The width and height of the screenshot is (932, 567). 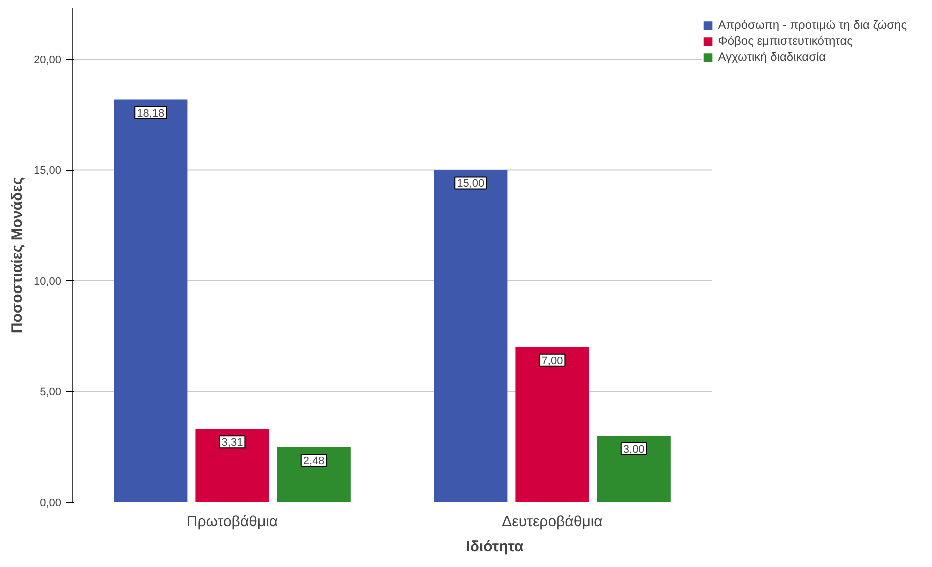 I want to click on legend-label: Αγχωτική διαδικασία, so click(x=772, y=57).